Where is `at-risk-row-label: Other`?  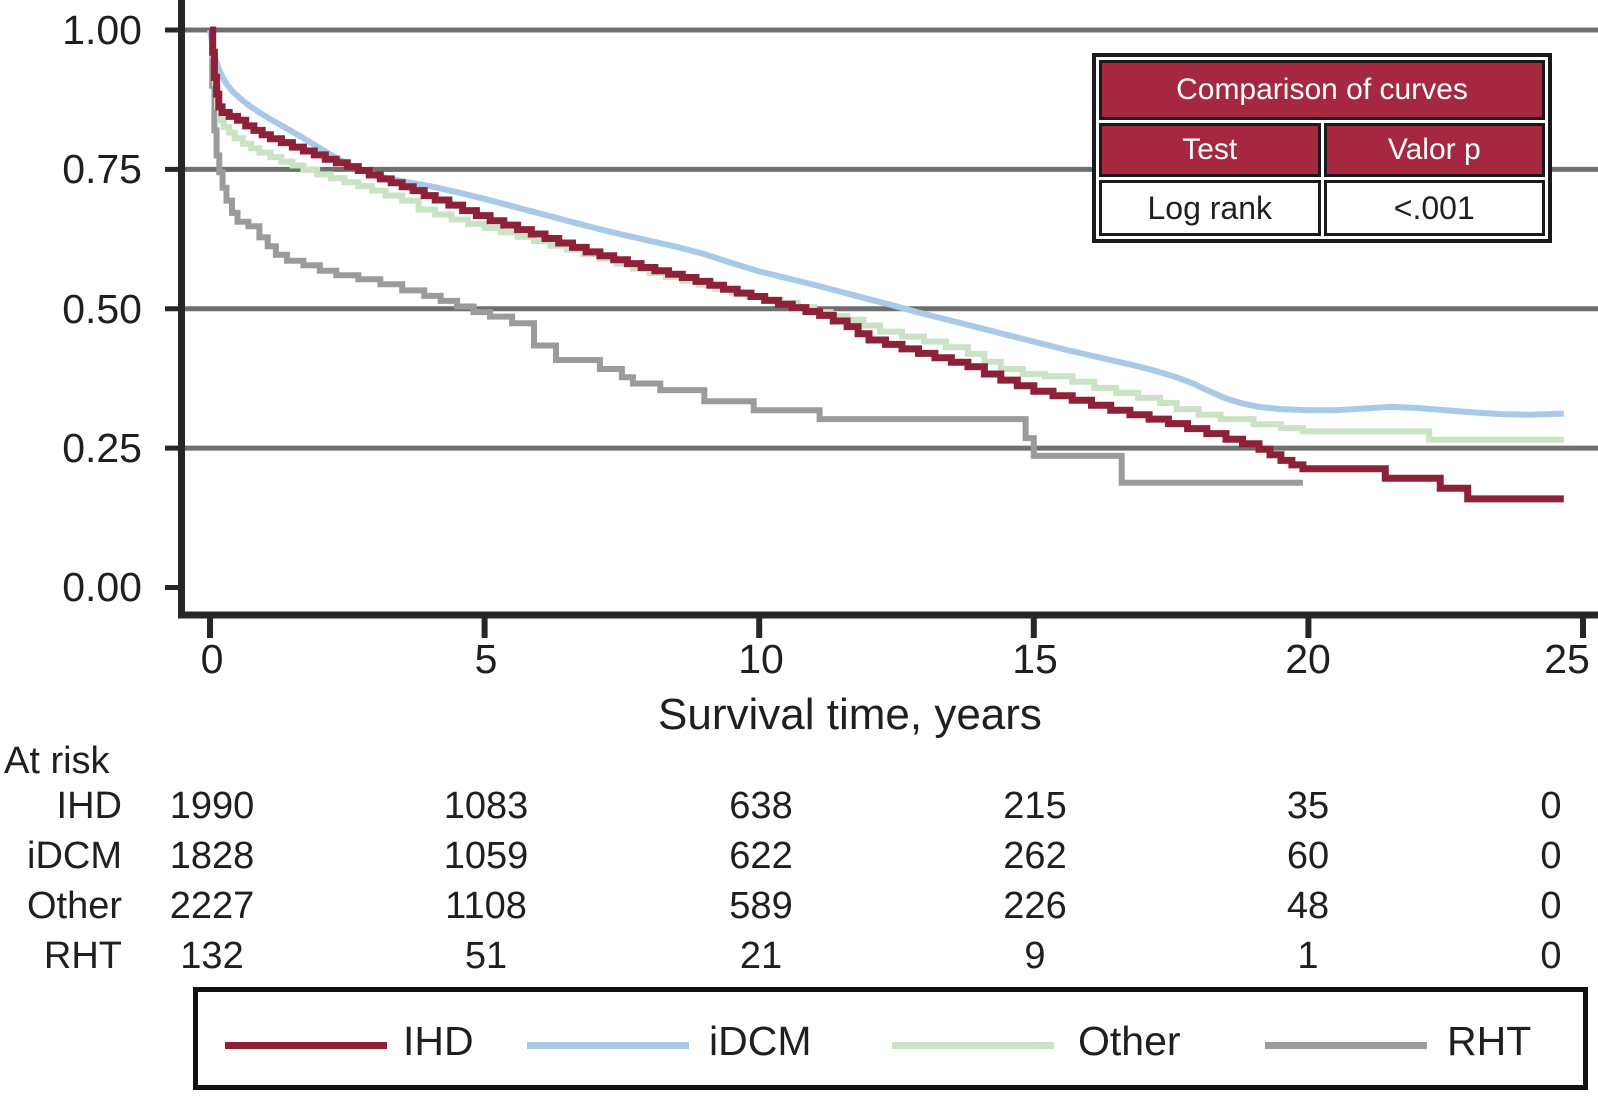
at-risk-row-label: Other is located at coordinates (74, 906).